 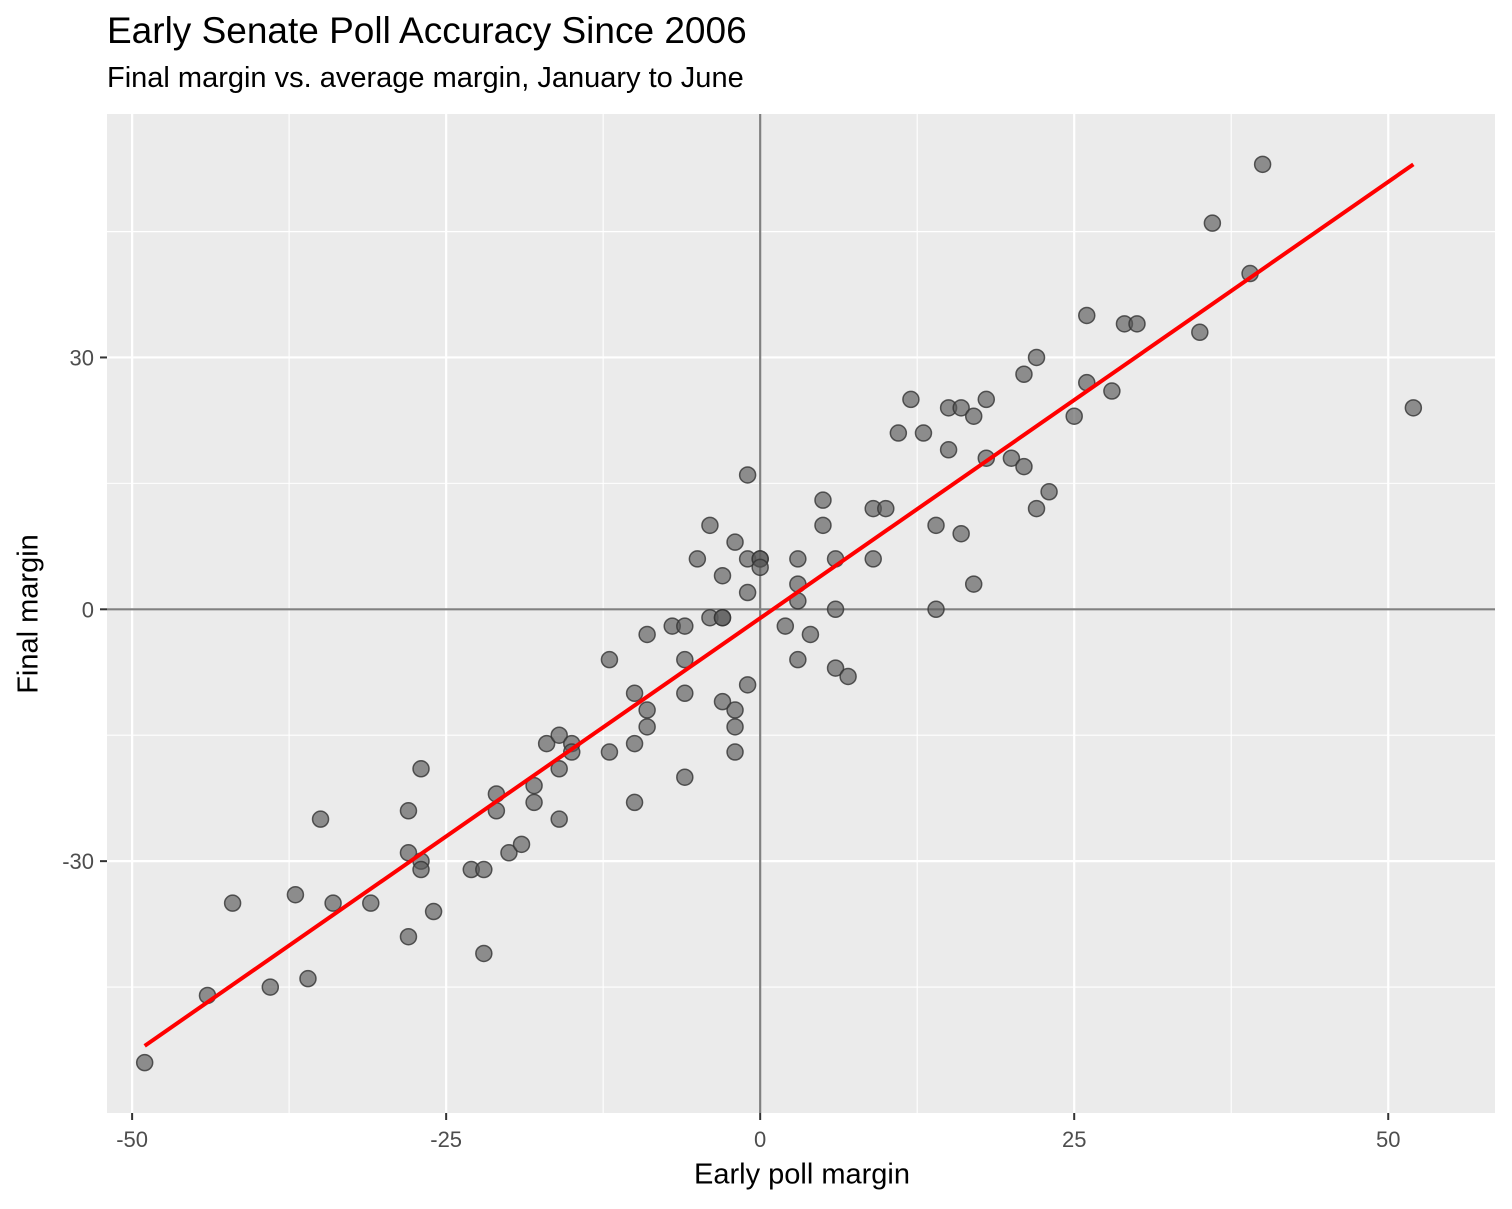 What do you see at coordinates (427, 30) in the screenshot?
I see `chart-title: Early Senate Poll Accuracy Since 2006` at bounding box center [427, 30].